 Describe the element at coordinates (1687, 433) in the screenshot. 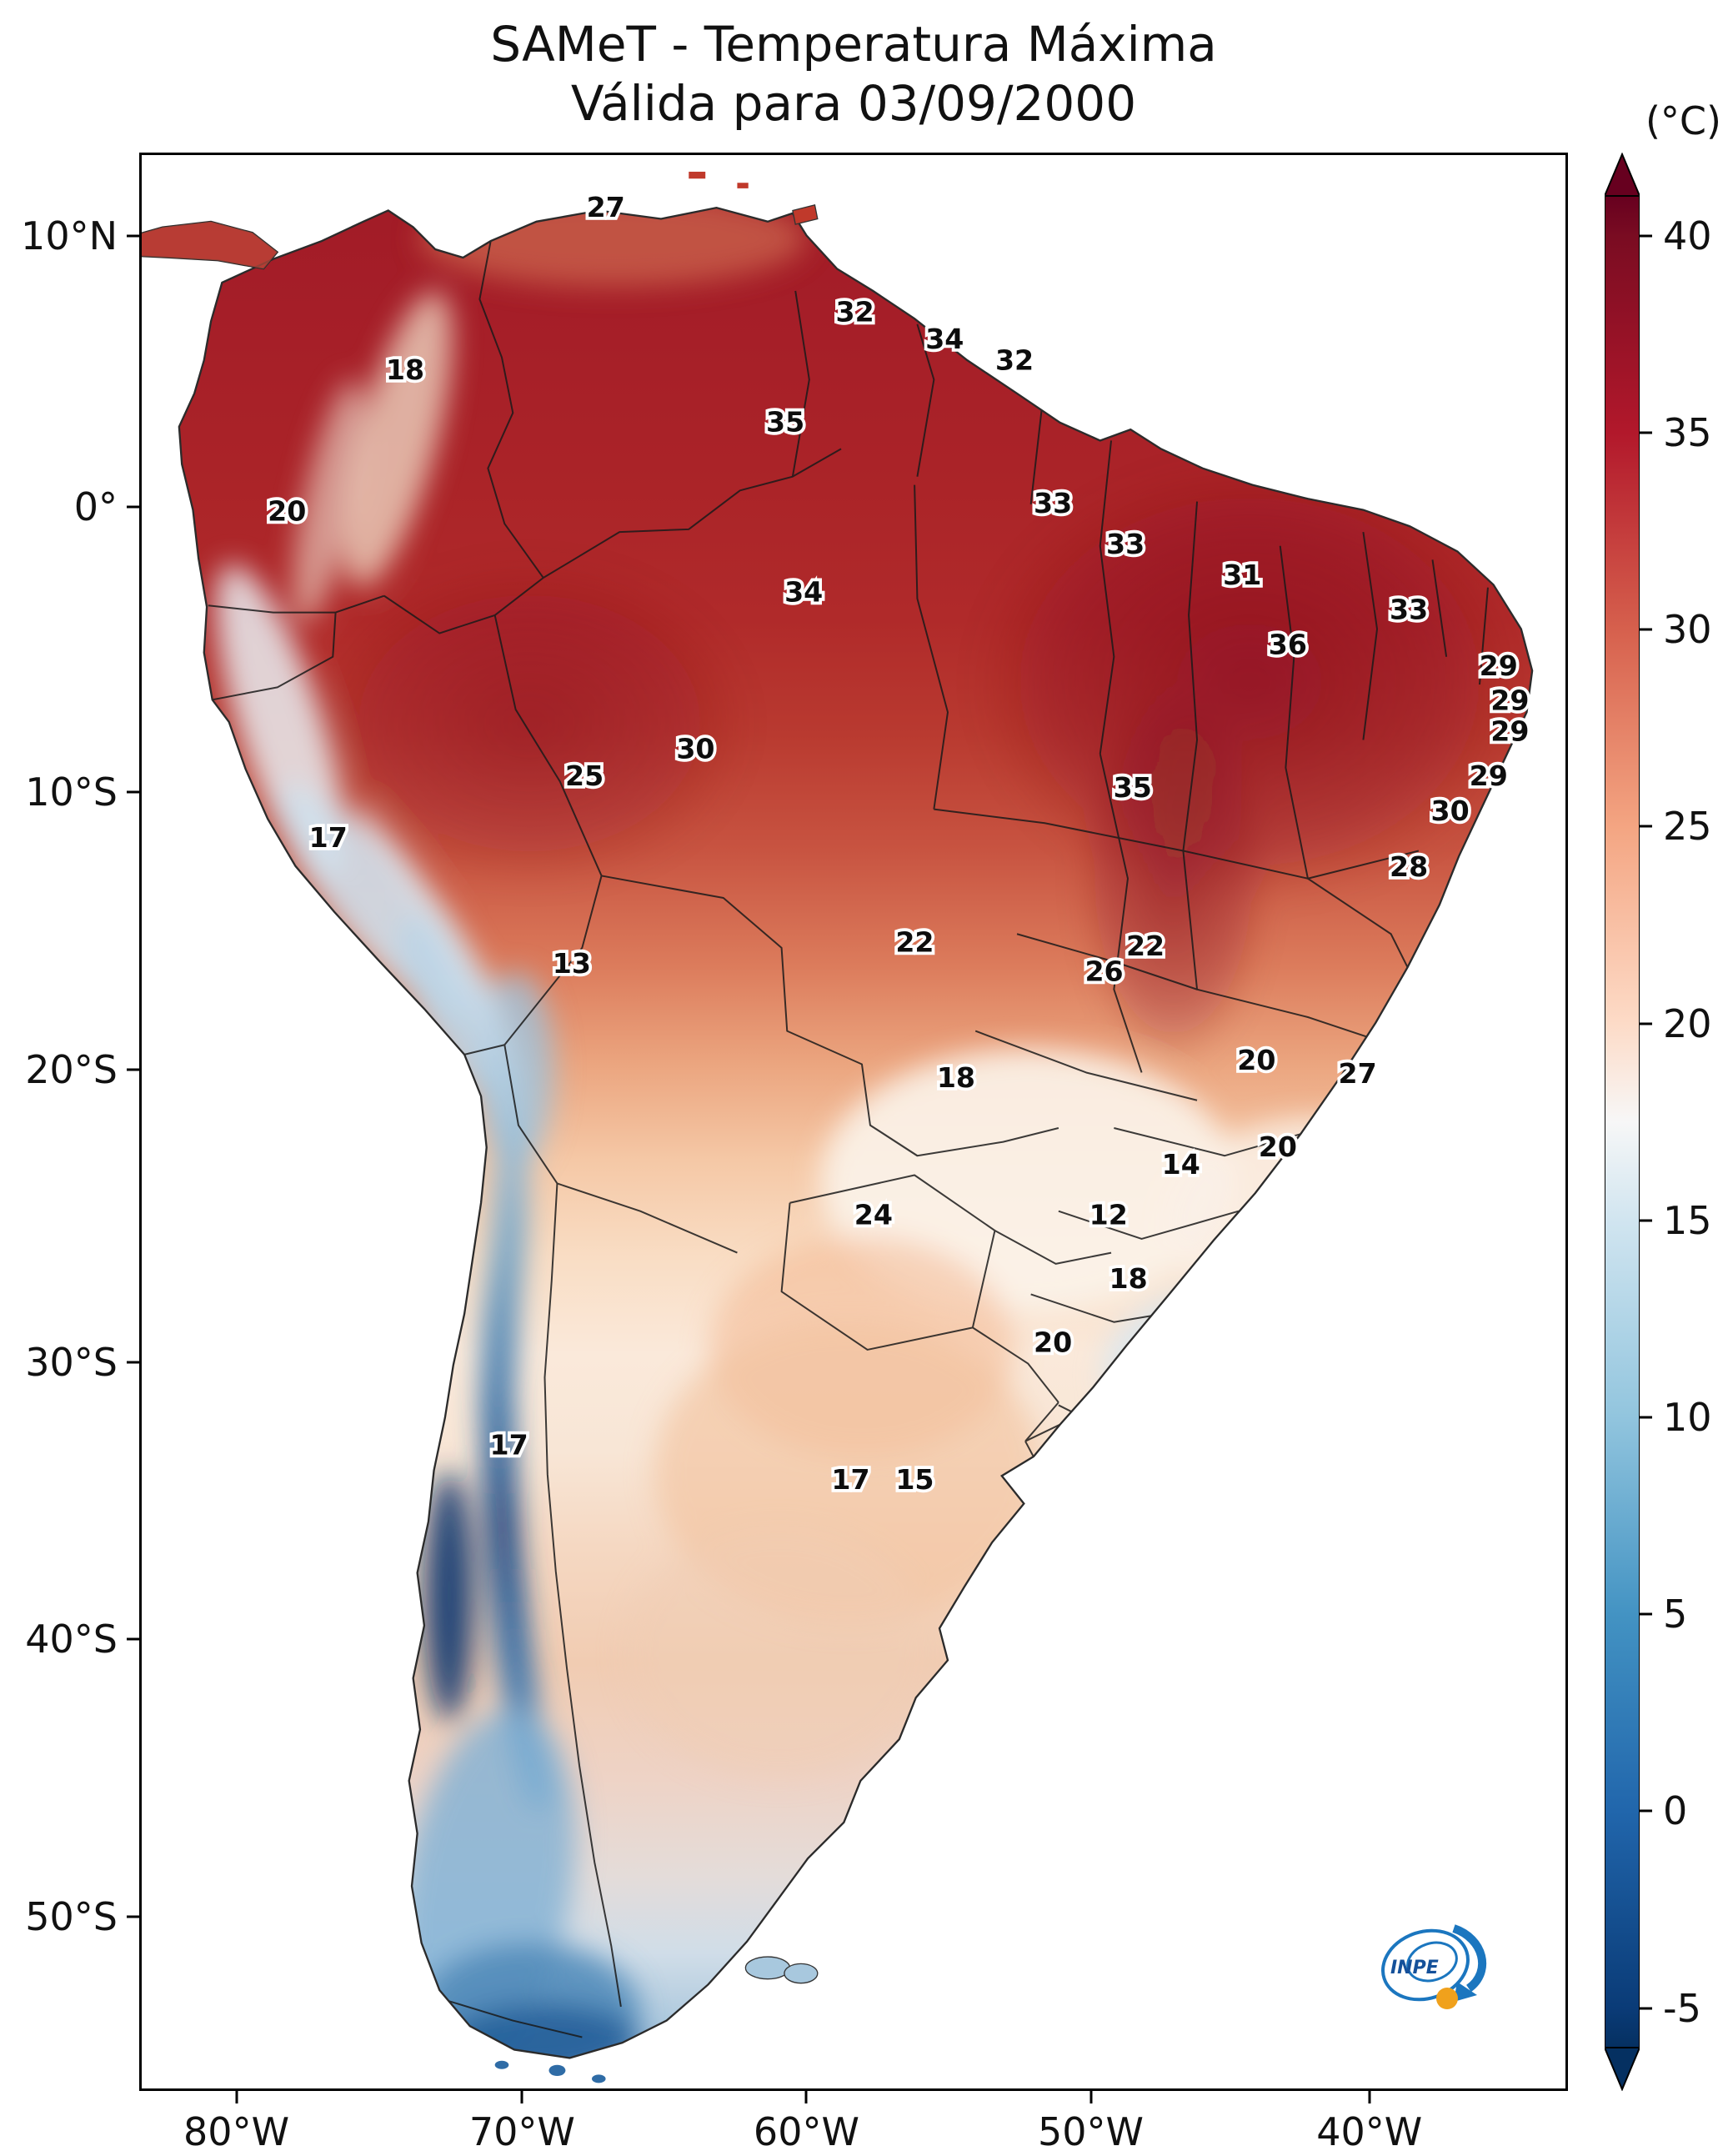

I see `colorbar-tick-label: 35` at that location.